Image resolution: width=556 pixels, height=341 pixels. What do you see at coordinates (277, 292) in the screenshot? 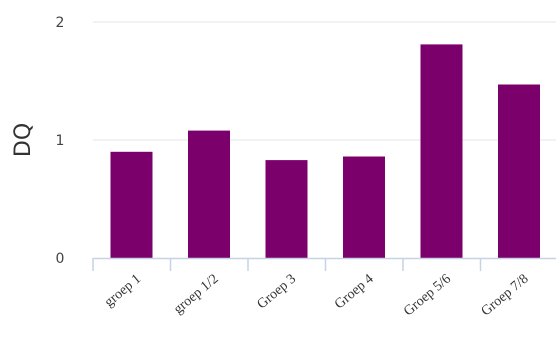
I see `x-tick-label: Groep 3` at bounding box center [277, 292].